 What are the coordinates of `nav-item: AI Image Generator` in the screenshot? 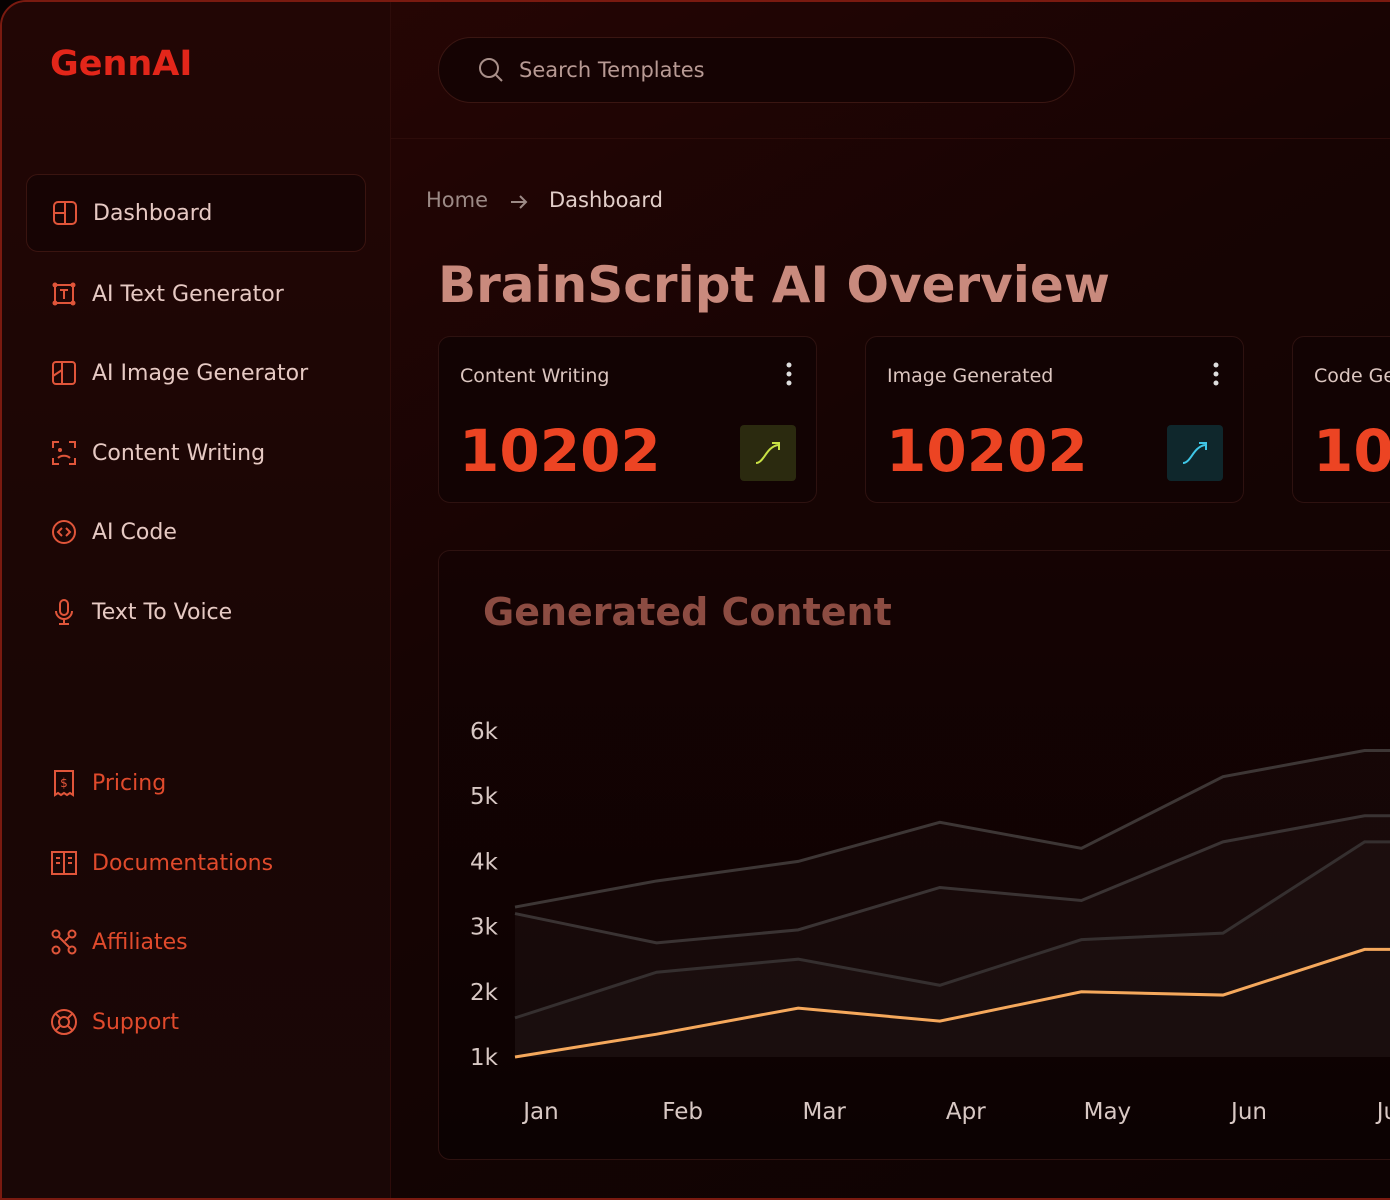 It's located at (196, 373).